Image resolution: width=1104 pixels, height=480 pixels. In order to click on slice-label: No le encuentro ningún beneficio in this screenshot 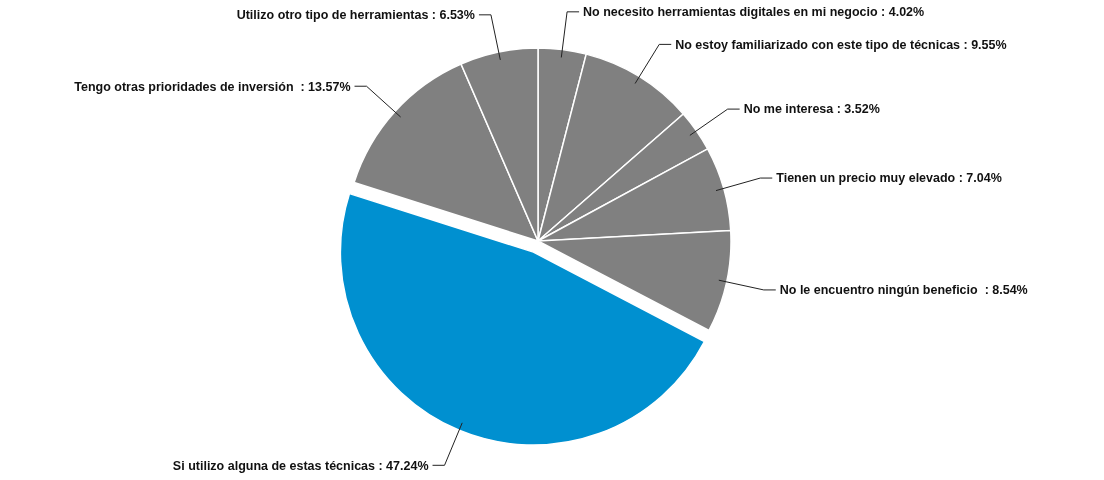, I will do `click(882, 290)`.